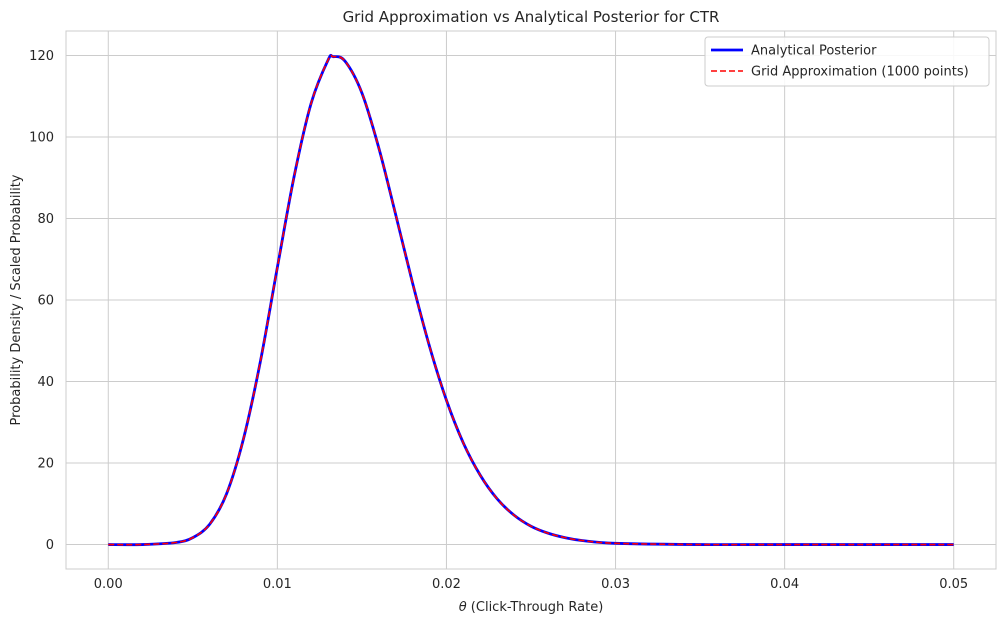  I want to click on y-tick-label: 100, so click(41, 137).